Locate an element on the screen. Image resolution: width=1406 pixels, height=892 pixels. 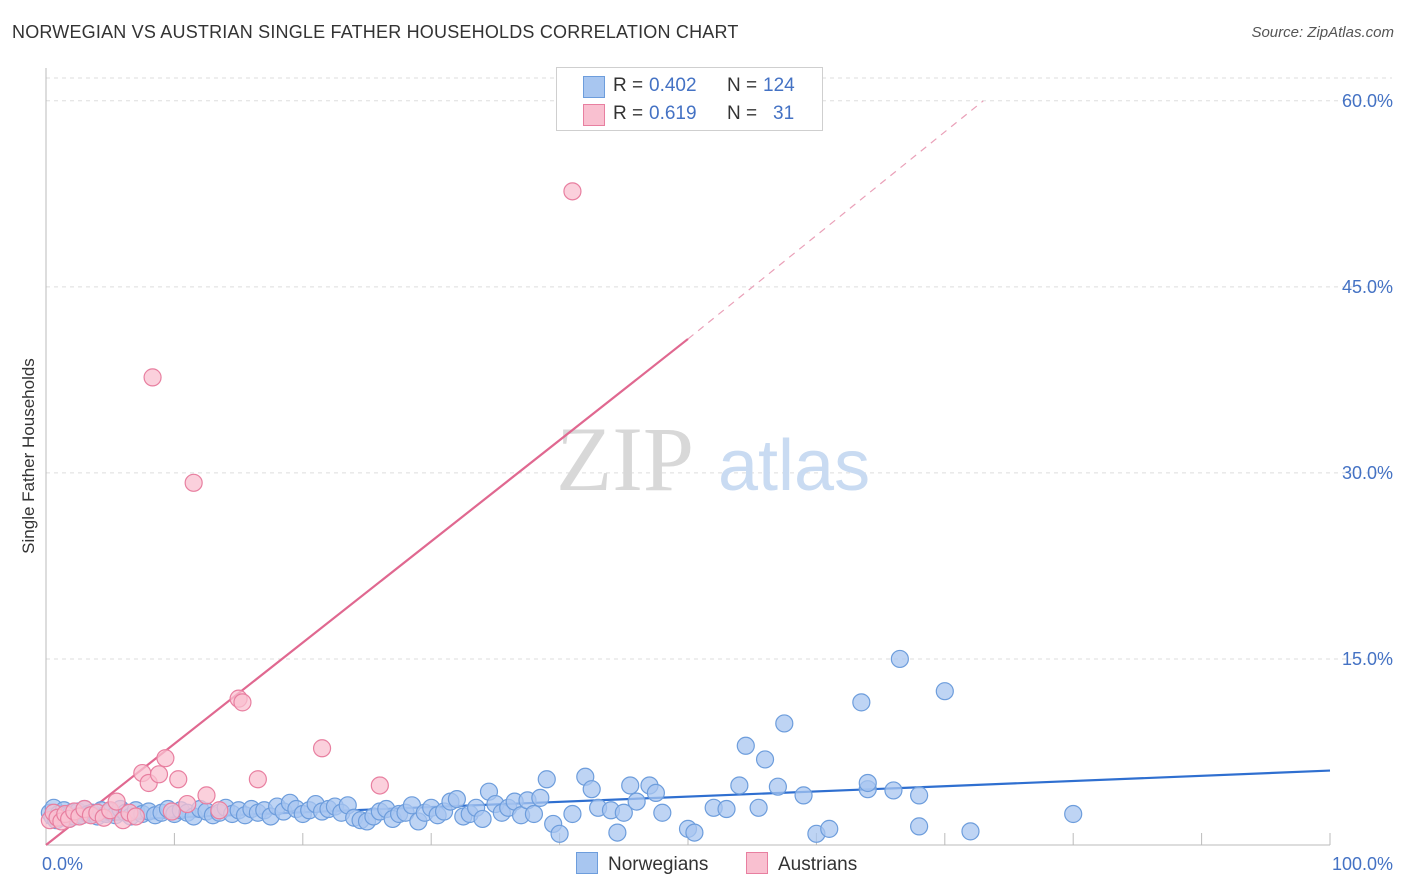
bottom-legend-austrians: Austrians is located at coordinates (801, 864).